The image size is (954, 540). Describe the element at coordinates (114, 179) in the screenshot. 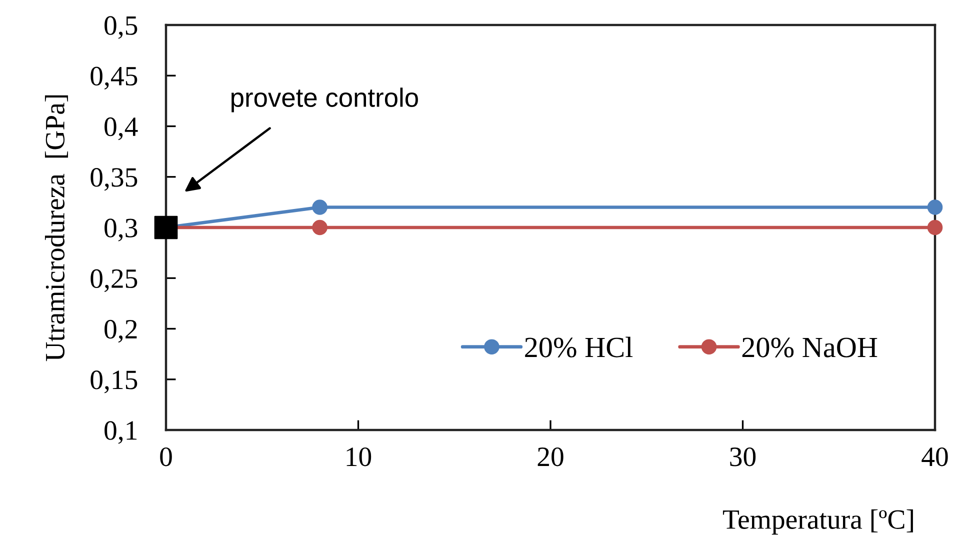

I see `y-tick-label: 0,35` at that location.